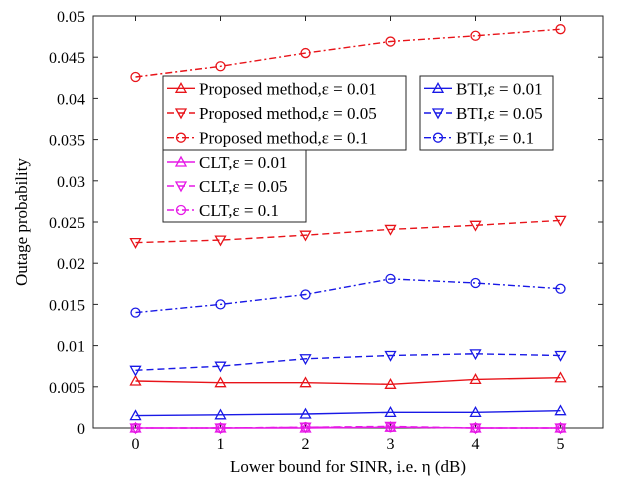  I want to click on y-tick-label: 0, so click(81, 429).